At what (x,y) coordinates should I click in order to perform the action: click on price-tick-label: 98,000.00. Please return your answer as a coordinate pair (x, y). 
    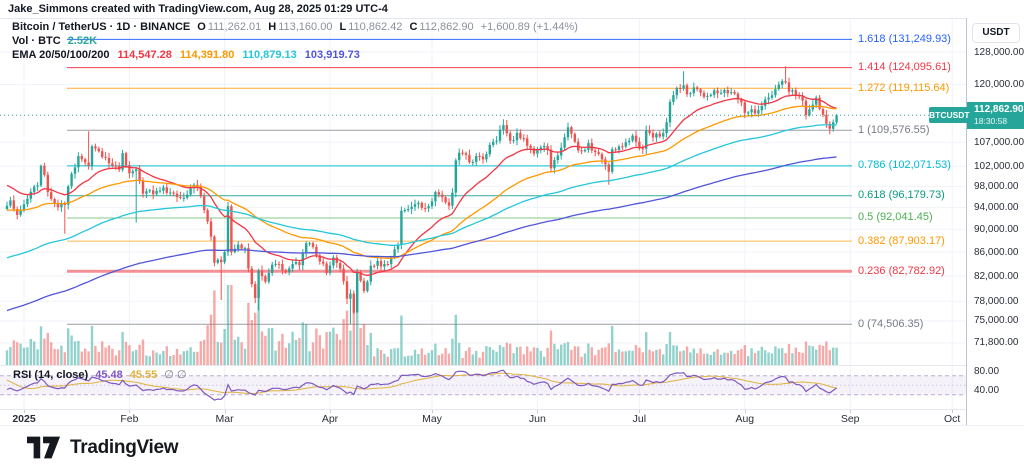
    Looking at the image, I should click on (996, 186).